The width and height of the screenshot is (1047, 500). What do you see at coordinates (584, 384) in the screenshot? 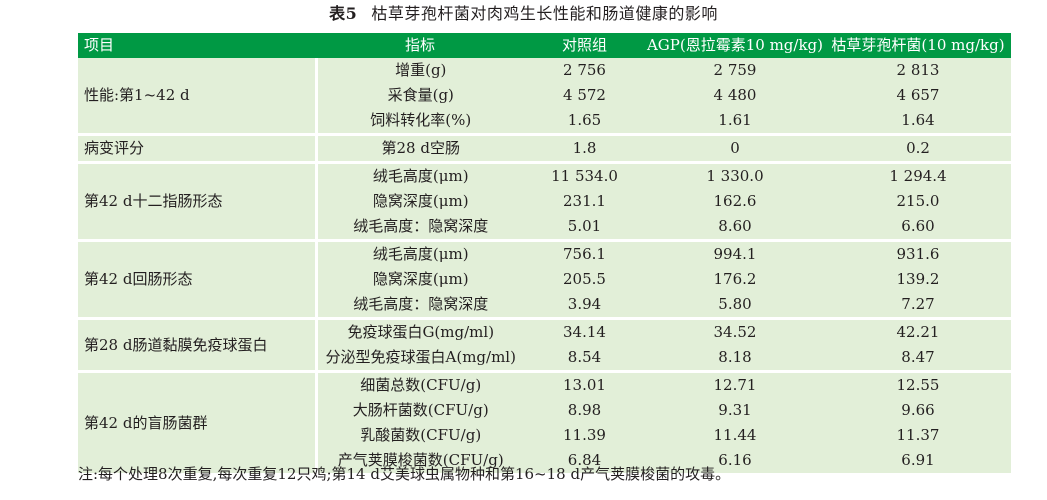
I see `control-value-cell: 13.01` at bounding box center [584, 384].